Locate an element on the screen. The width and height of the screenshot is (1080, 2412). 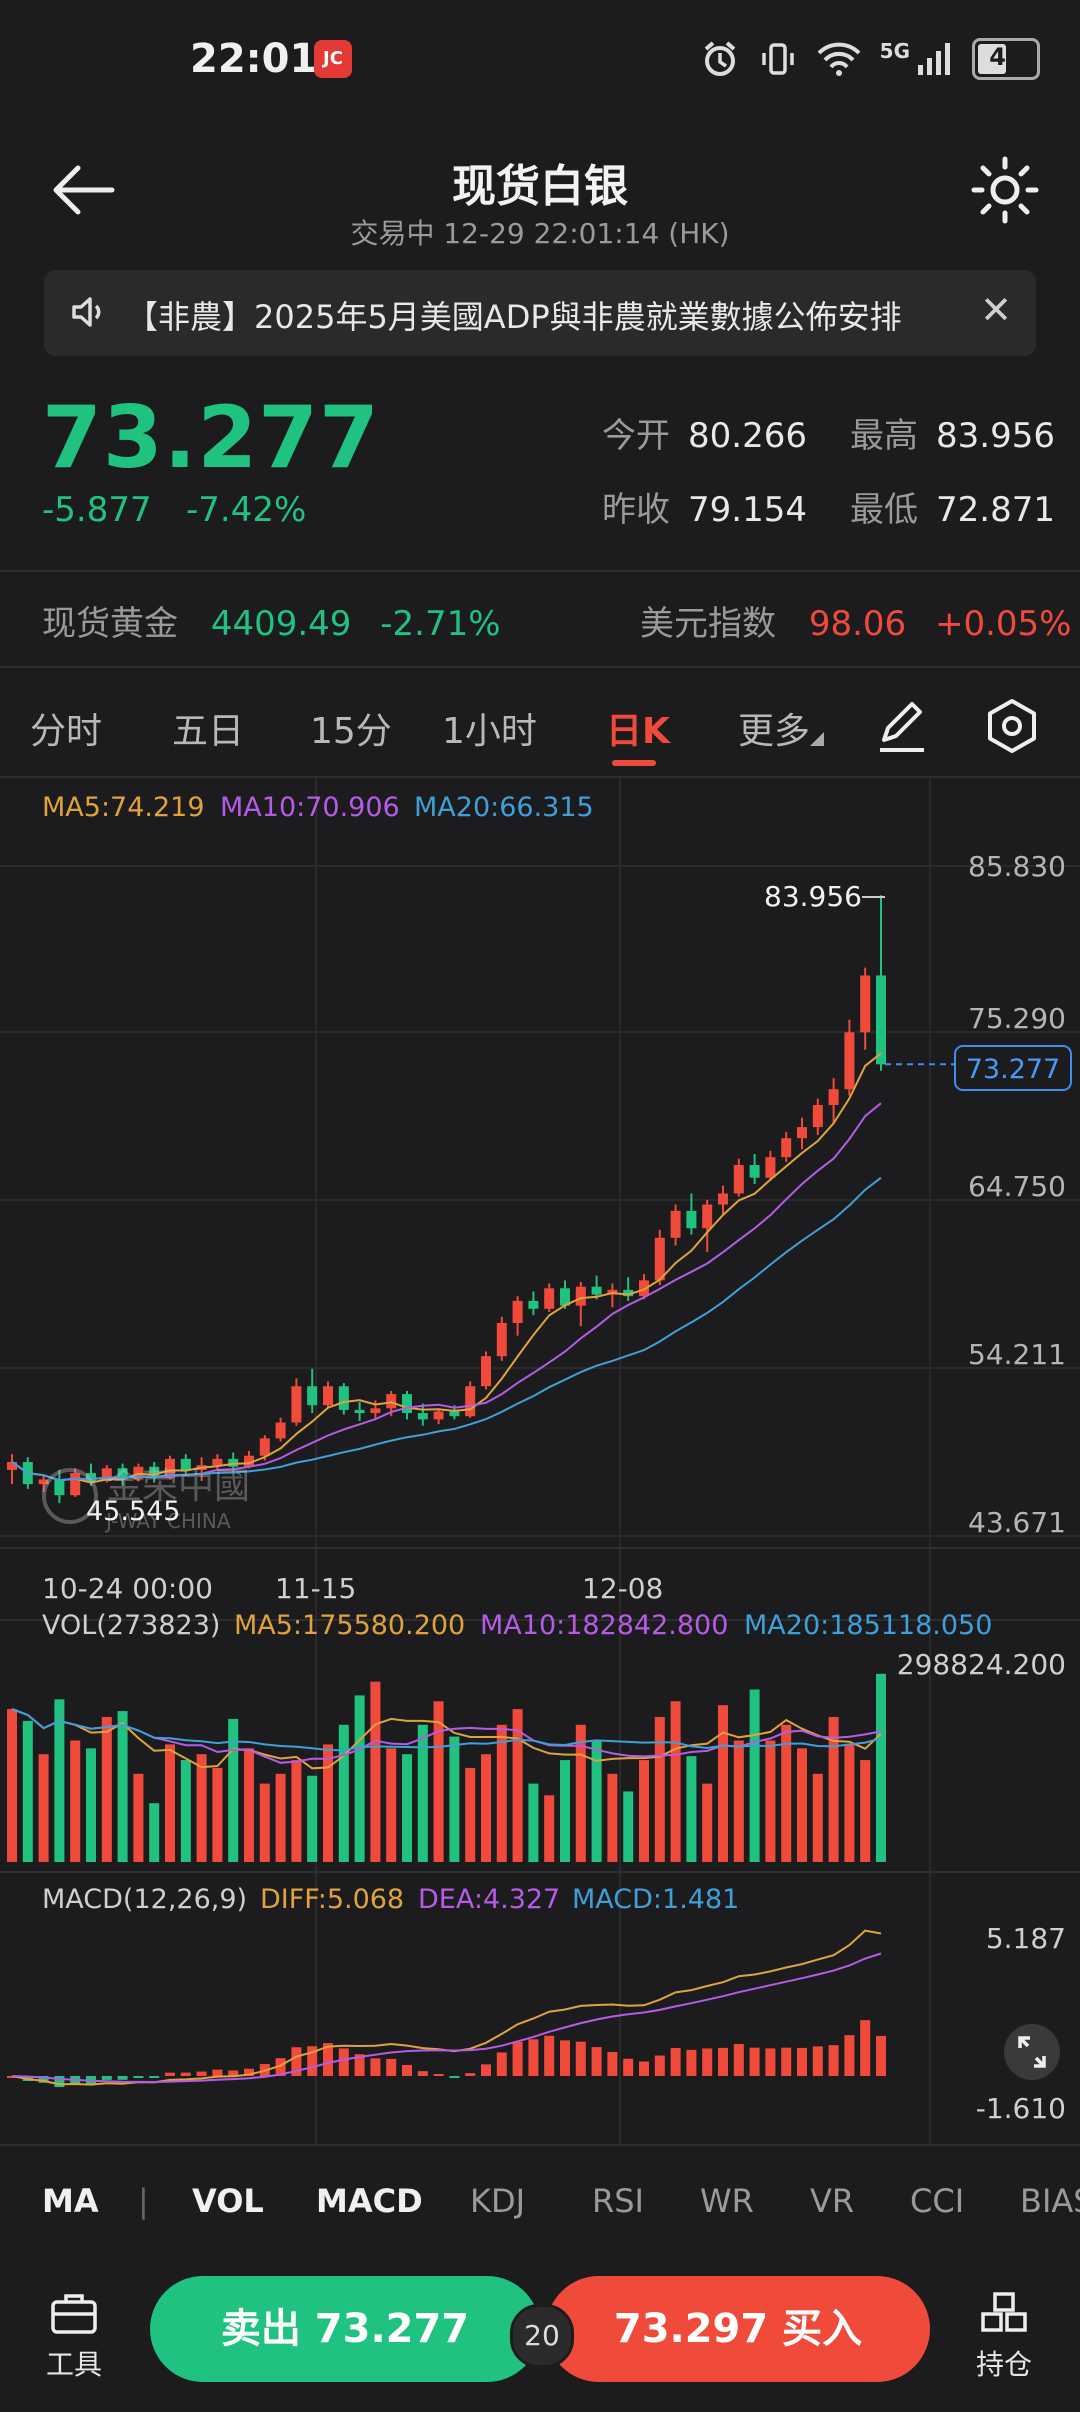
alarm-icon is located at coordinates (719, 58).